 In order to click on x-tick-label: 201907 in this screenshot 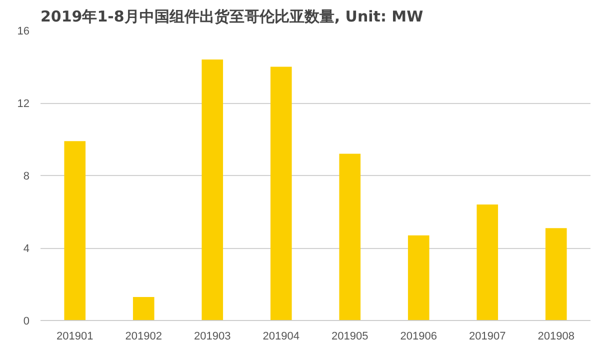, I will do `click(487, 336)`.